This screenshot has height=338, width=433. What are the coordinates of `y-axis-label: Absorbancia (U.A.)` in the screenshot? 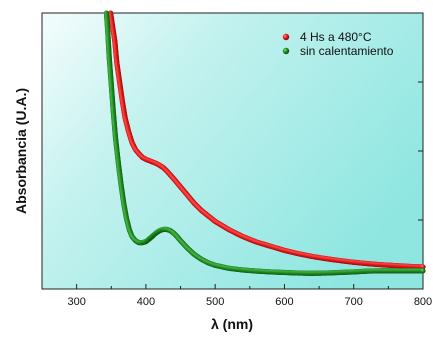 It's located at (21, 151).